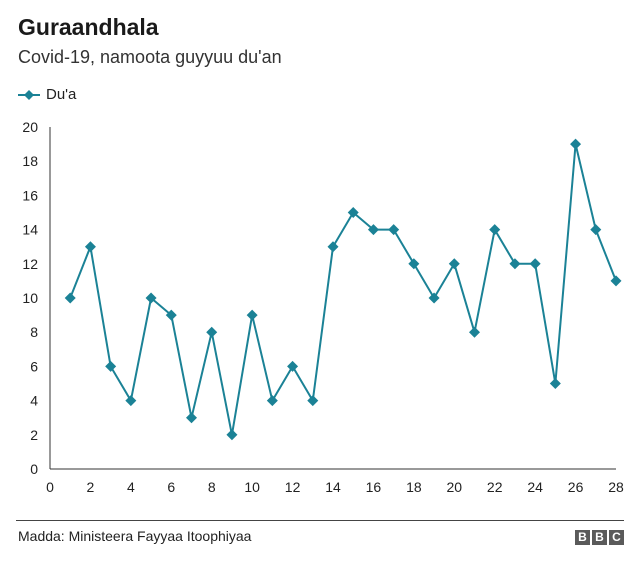 Image resolution: width=640 pixels, height=566 pixels. I want to click on y-tick-label: 18, so click(30, 161).